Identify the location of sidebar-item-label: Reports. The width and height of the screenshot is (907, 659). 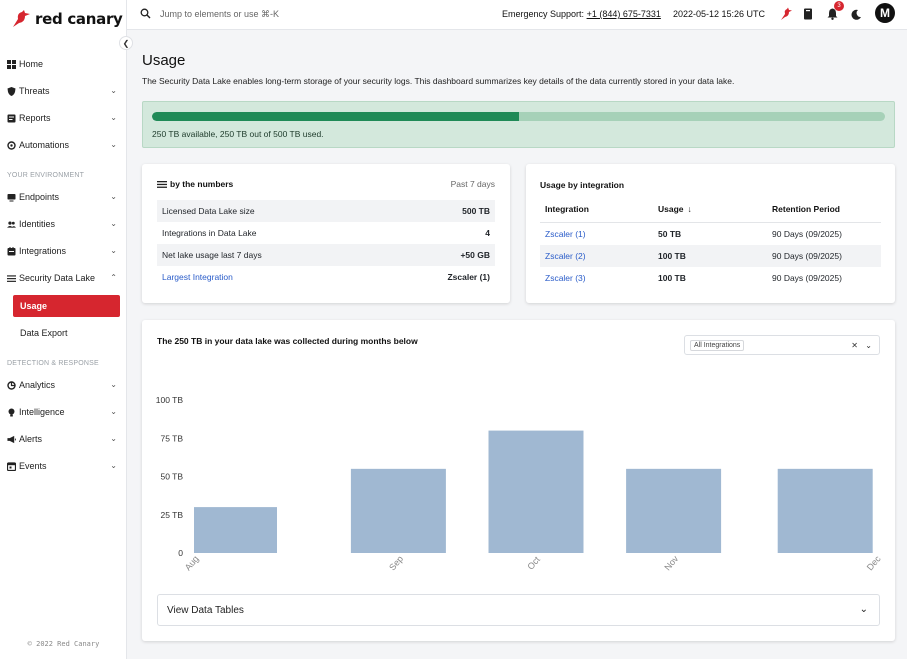
(35, 118).